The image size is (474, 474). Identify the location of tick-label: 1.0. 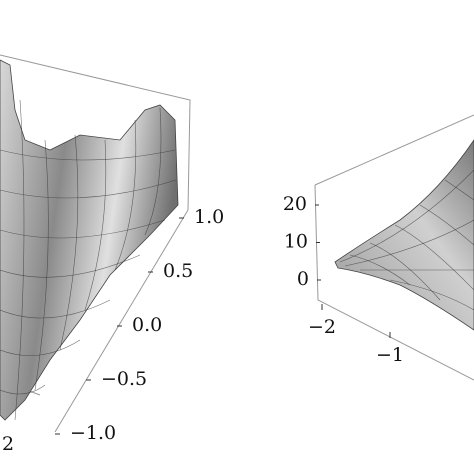
(209, 217).